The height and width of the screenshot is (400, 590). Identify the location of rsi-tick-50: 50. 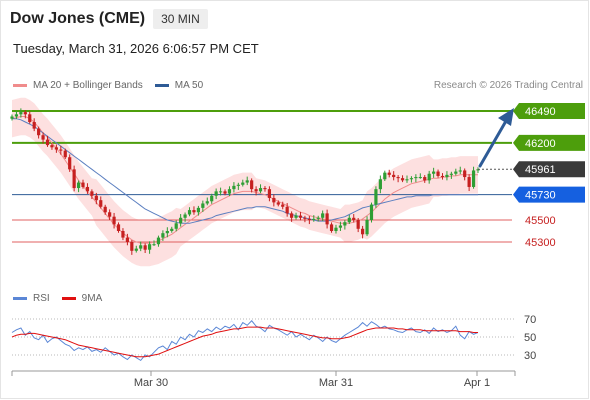
(530, 338).